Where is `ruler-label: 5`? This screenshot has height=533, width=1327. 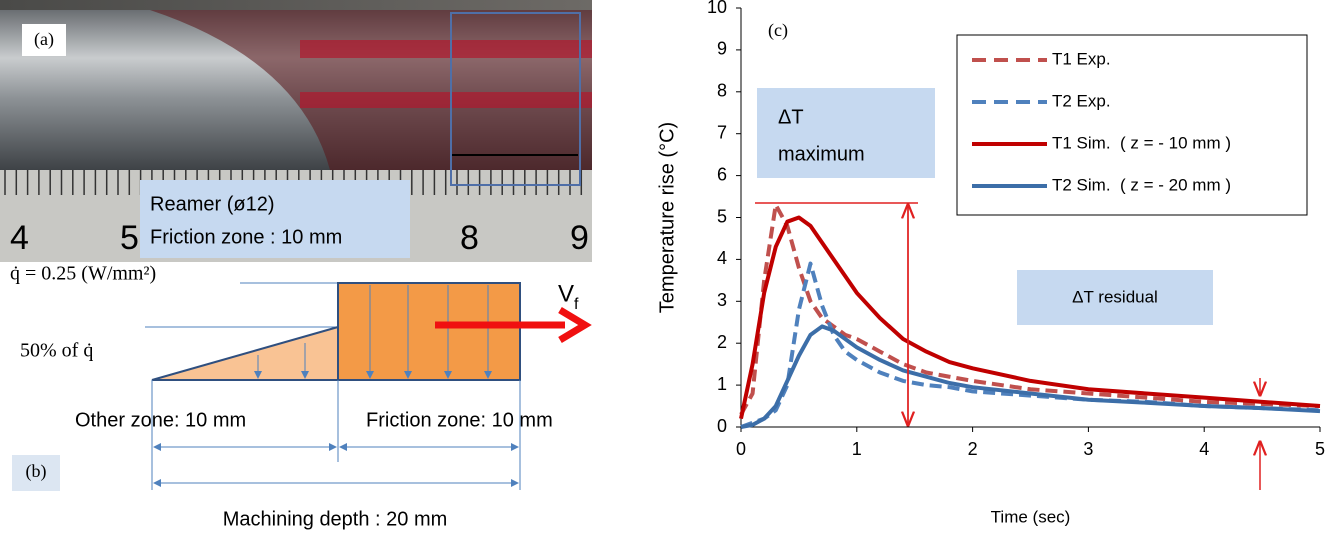 ruler-label: 5 is located at coordinates (129, 238).